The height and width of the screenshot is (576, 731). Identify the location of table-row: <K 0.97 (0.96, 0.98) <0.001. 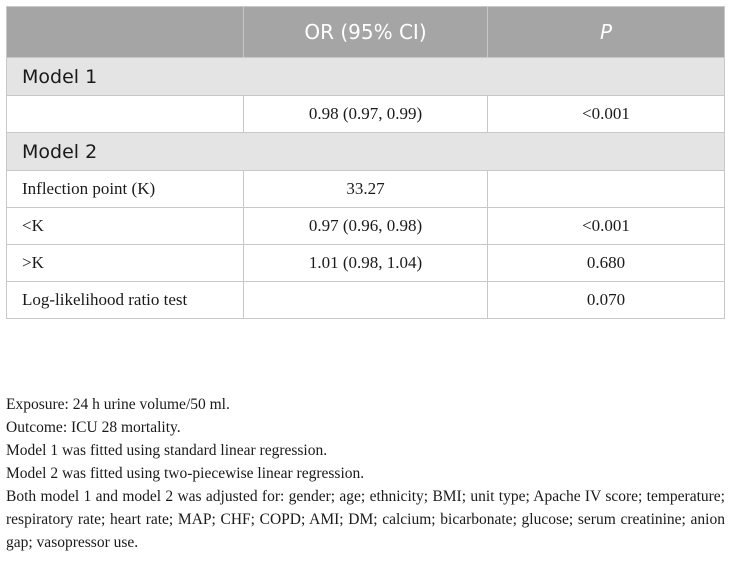
(365, 226).